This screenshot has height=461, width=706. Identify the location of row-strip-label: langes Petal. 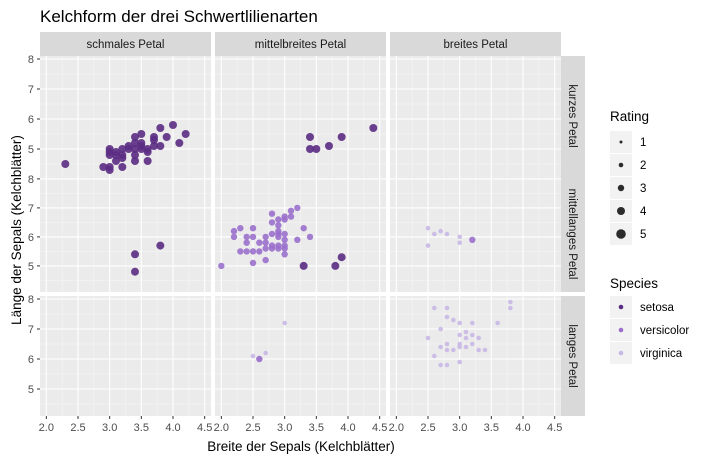
(572, 355).